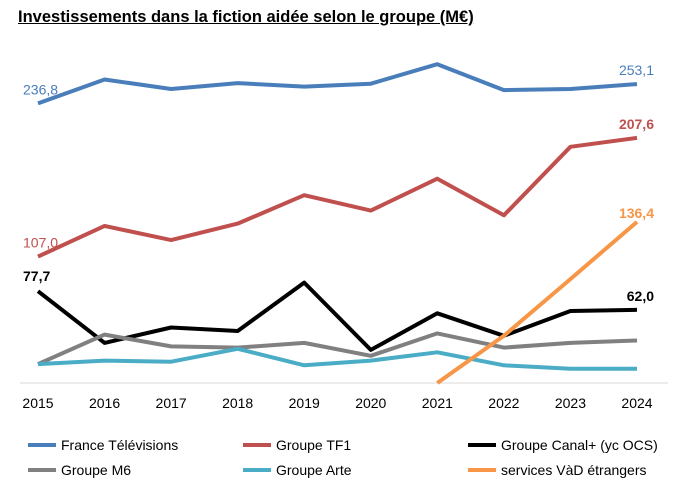 Image resolution: width=689 pixels, height=504 pixels. I want to click on x-tick-label: 2018, so click(237, 403).